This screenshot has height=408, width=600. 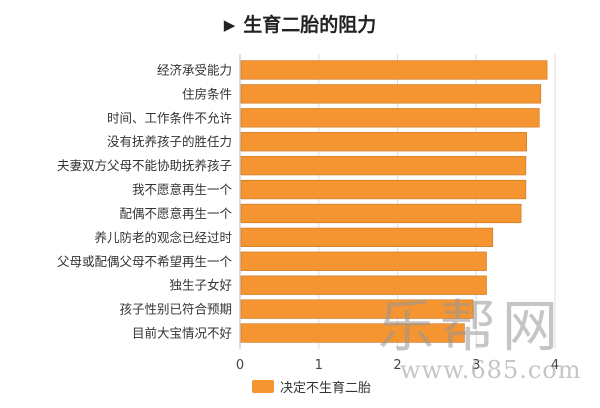 I want to click on category-label: 父母或配偶父母不希望再生一个, so click(x=145, y=261).